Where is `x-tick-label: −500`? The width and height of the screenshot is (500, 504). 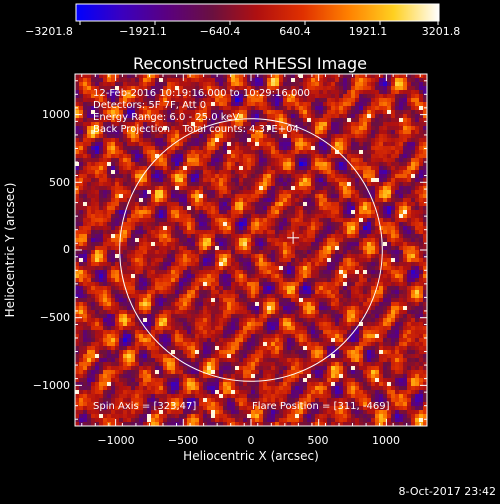 x-tick-label: −500 is located at coordinates (183, 440).